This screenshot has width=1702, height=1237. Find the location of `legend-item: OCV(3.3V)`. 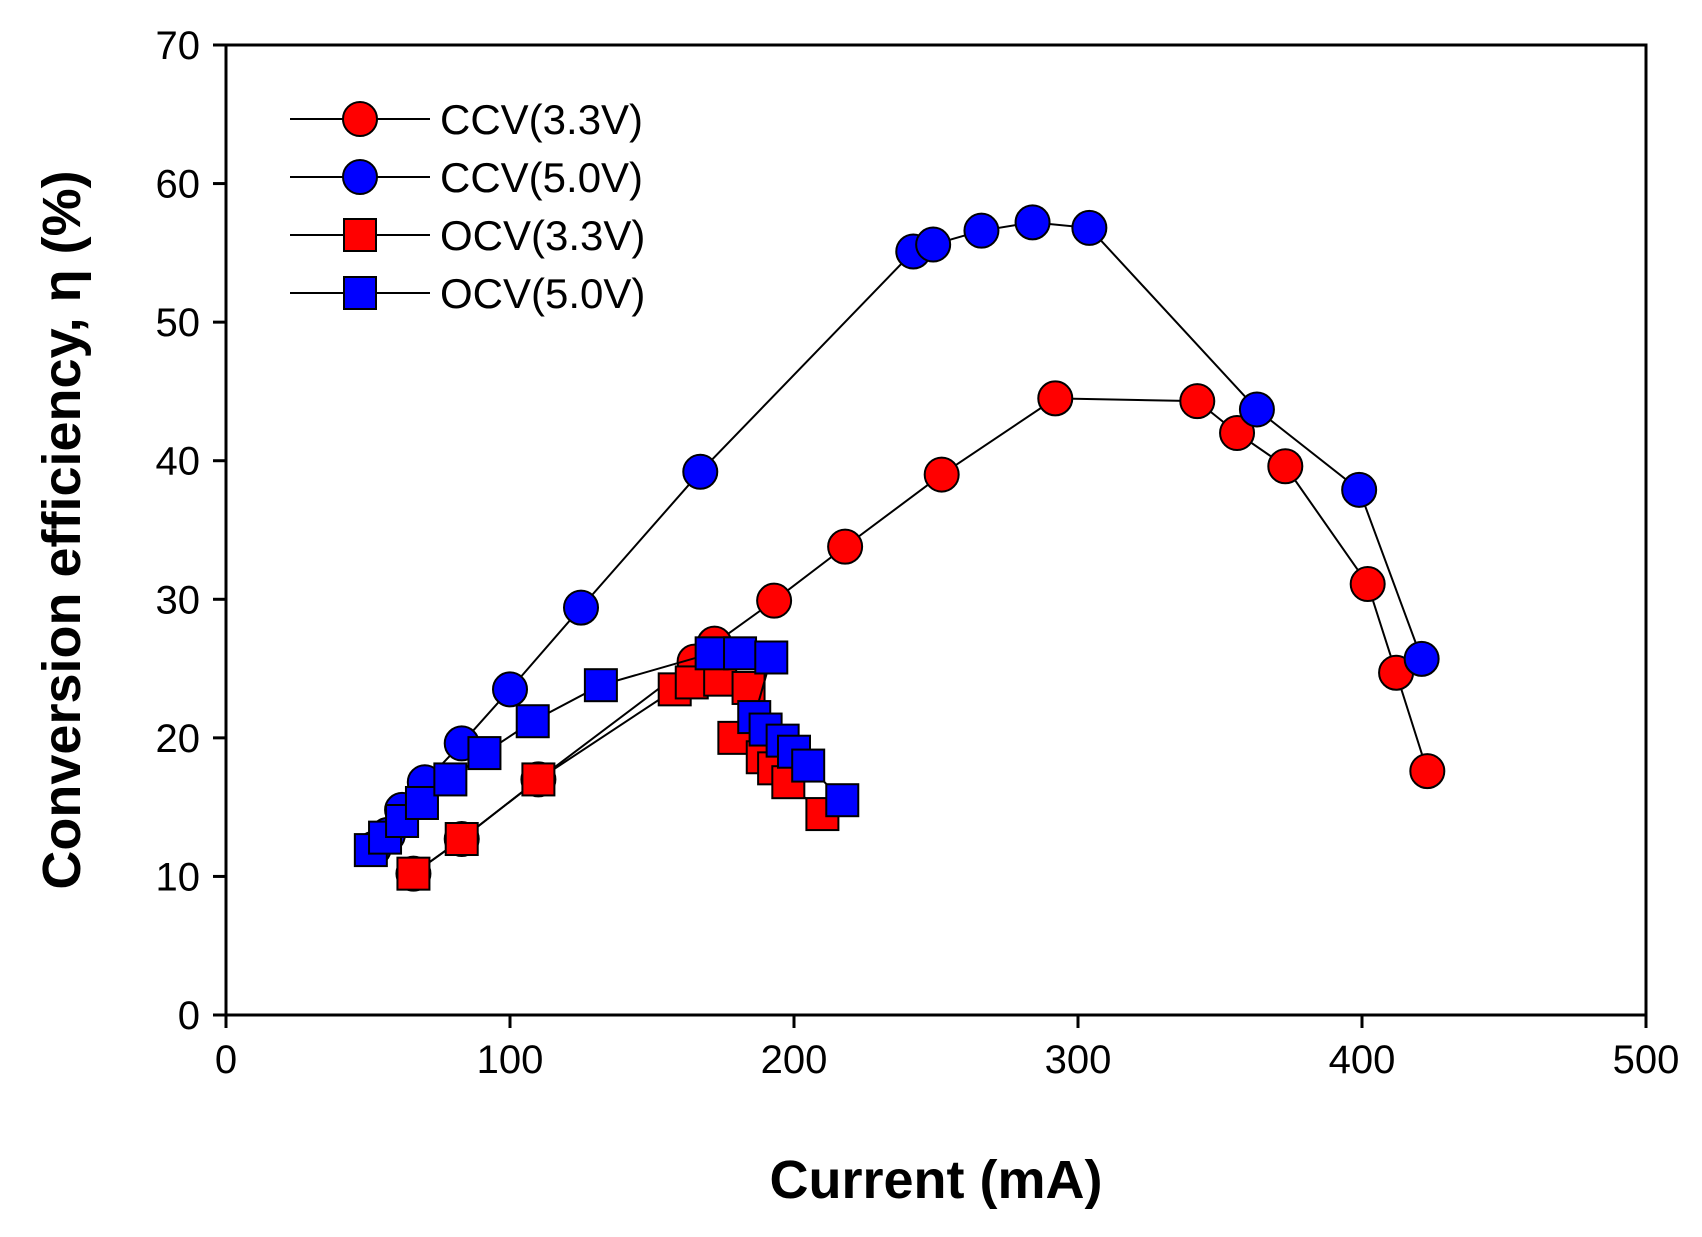

legend-item: OCV(3.3V) is located at coordinates (467, 235).